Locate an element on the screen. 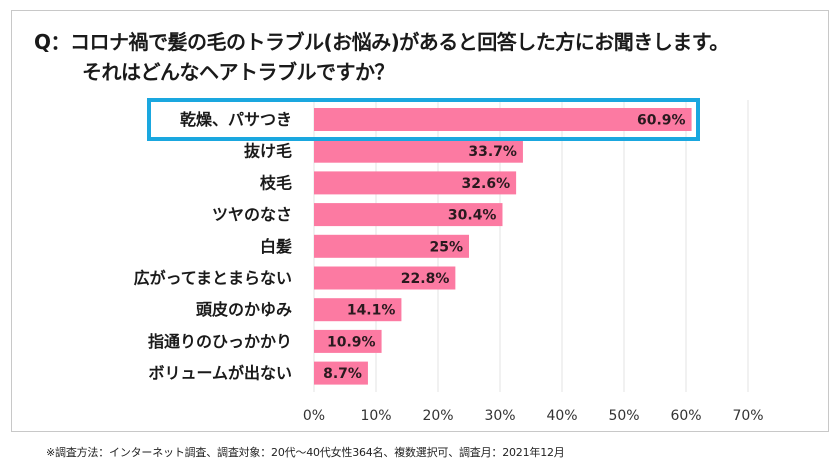 Image resolution: width=840 pixels, height=463 pixels. value-label: 25% is located at coordinates (446, 247).